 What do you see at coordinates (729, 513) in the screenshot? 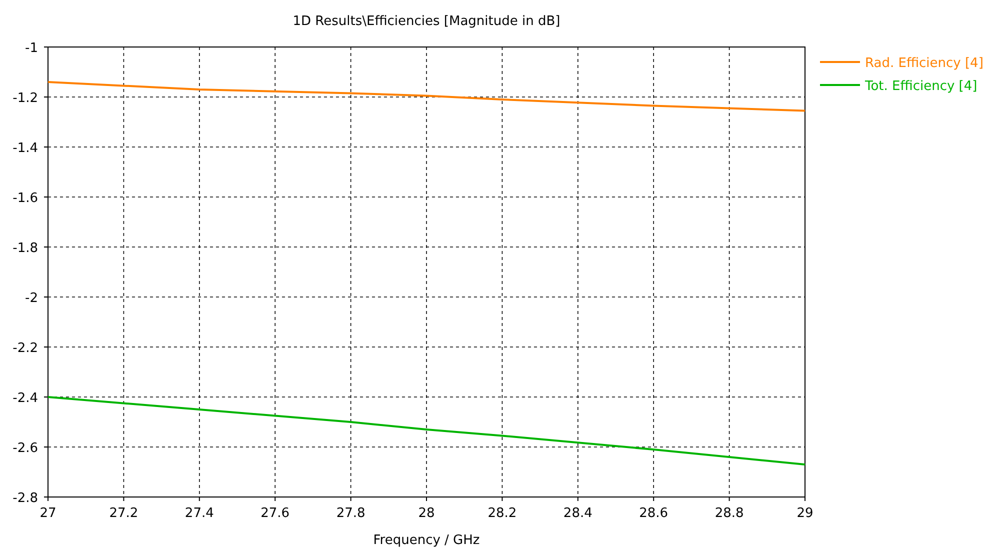
I see `x-tick-label: 28.8` at bounding box center [729, 513].